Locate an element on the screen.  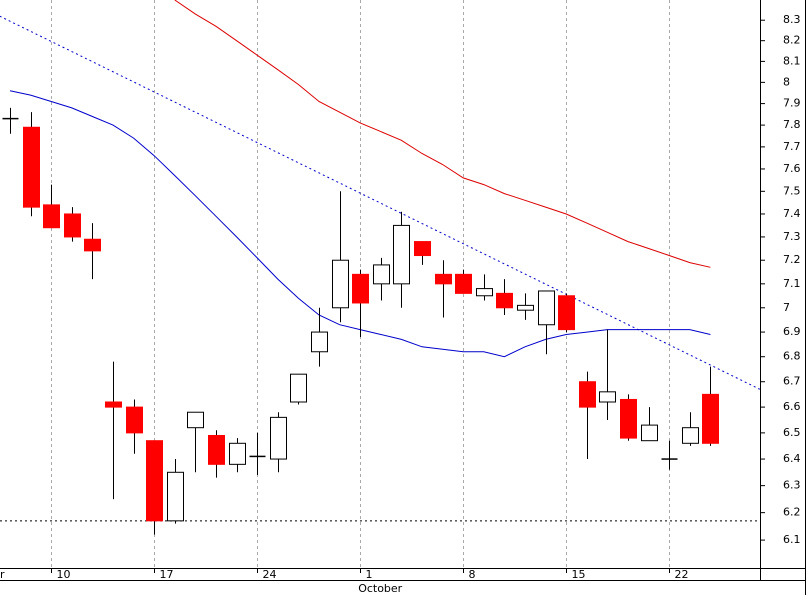
y-tick-label: 7.7 is located at coordinates (792, 146).